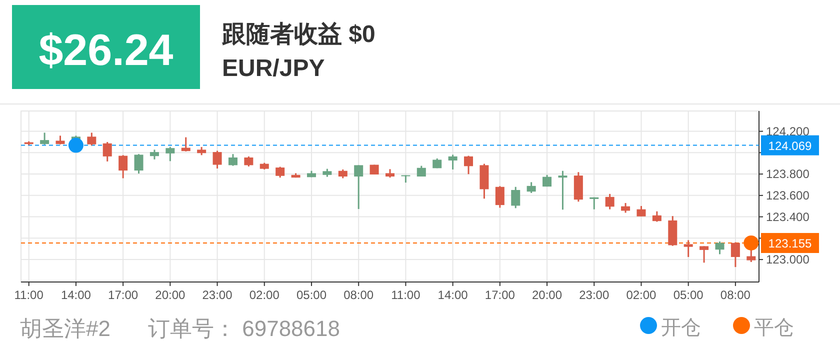  Describe the element at coordinates (788, 259) in the screenshot. I see `y-tick-label: 123.000` at that location.